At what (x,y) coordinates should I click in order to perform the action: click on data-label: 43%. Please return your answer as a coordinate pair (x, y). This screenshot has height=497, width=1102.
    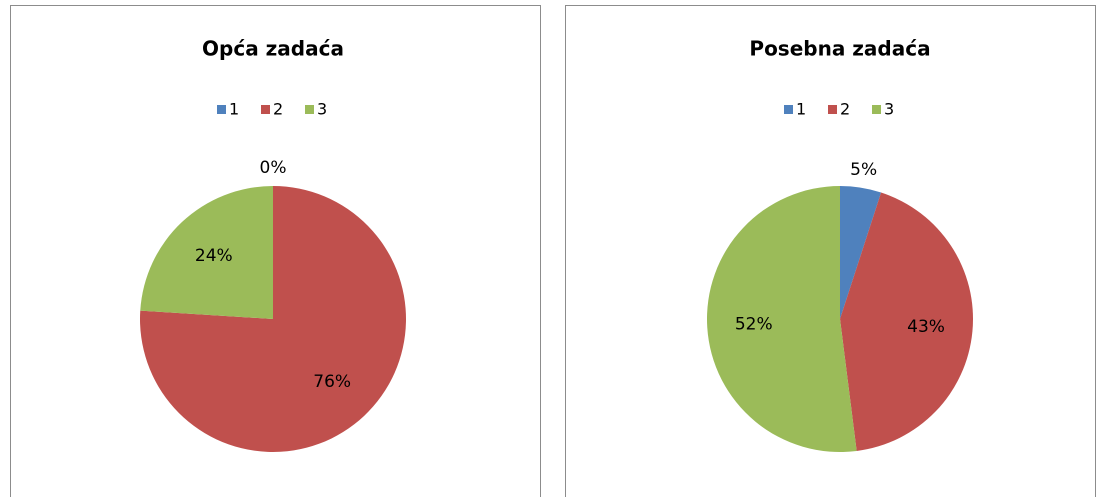
    Looking at the image, I should click on (926, 327).